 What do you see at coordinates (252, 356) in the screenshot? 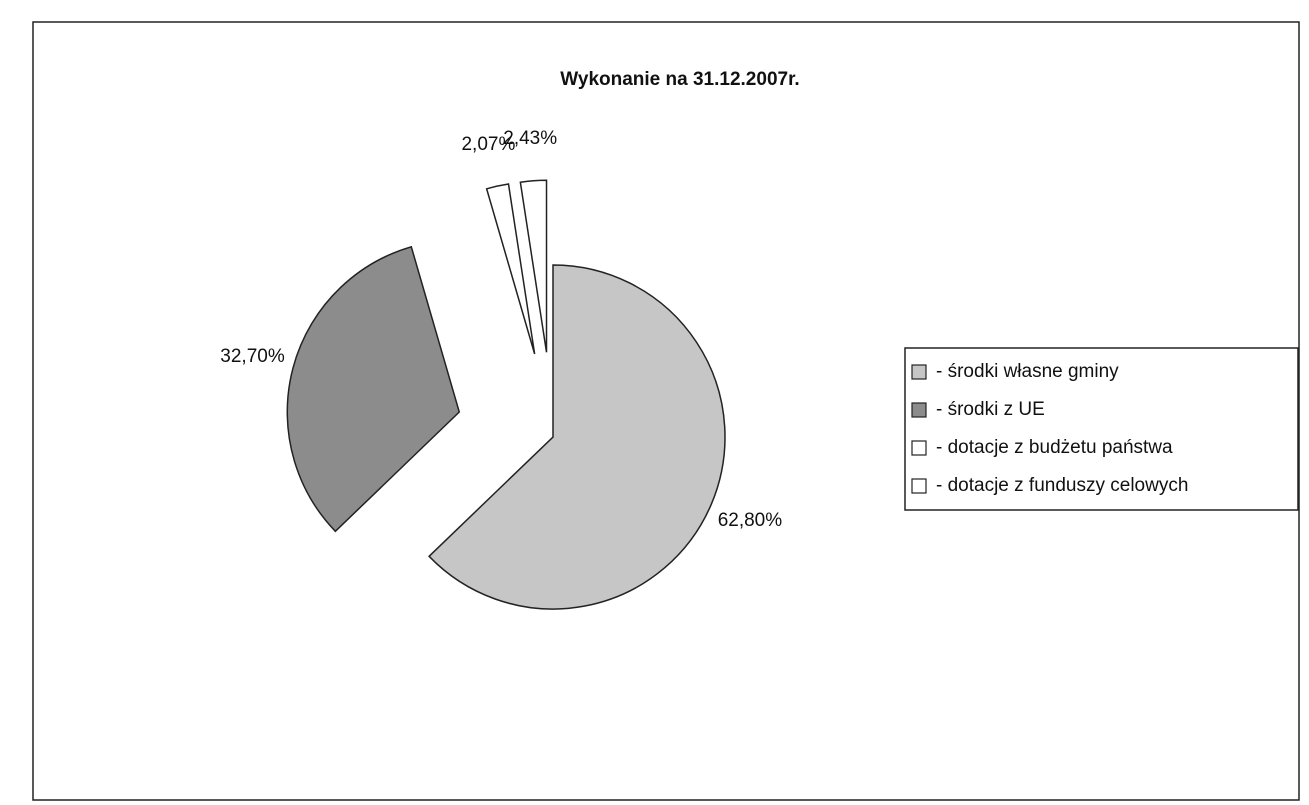
I see `data-label: 32,70%` at bounding box center [252, 356].